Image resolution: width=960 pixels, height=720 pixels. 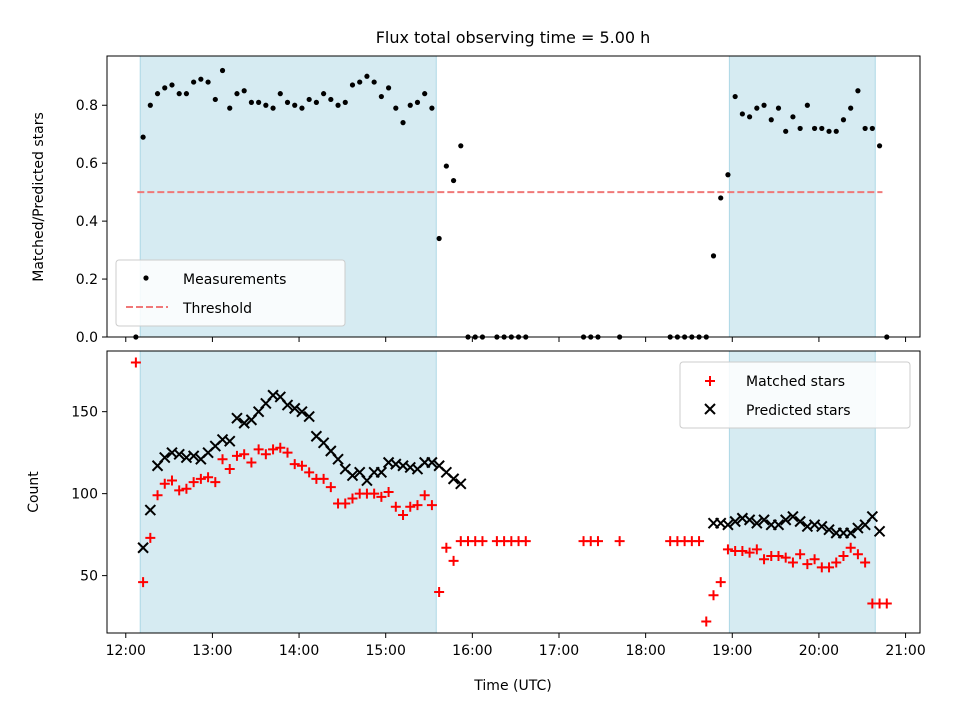 I want to click on top-y-tick-label: 0.4, so click(x=87, y=222).